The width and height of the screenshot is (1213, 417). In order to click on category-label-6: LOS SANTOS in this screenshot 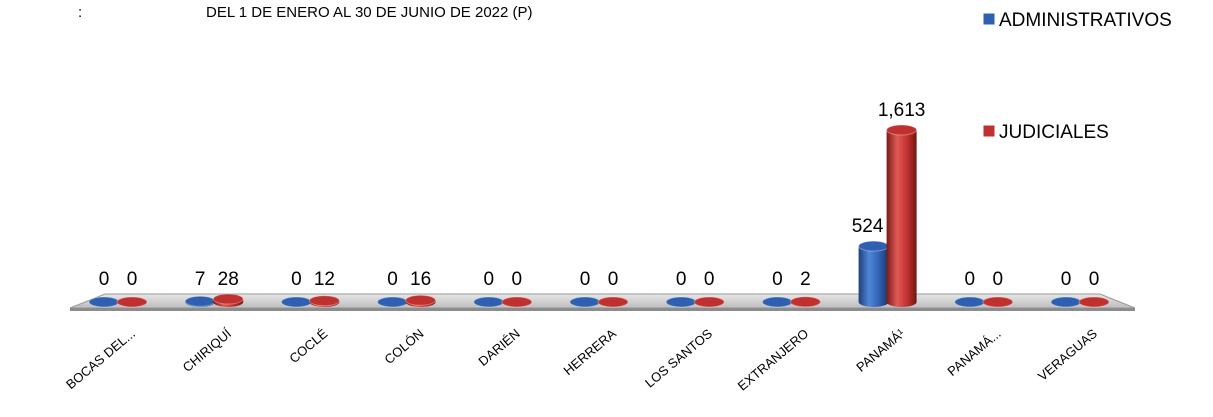, I will do `click(678, 358)`.